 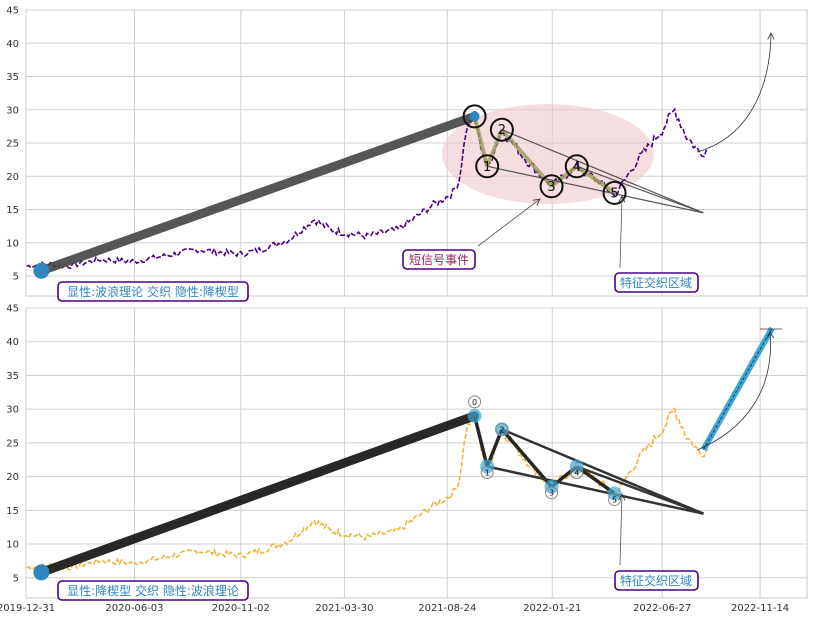 What do you see at coordinates (760, 608) in the screenshot?
I see `x-tick-label: 2022-11-14` at bounding box center [760, 608].